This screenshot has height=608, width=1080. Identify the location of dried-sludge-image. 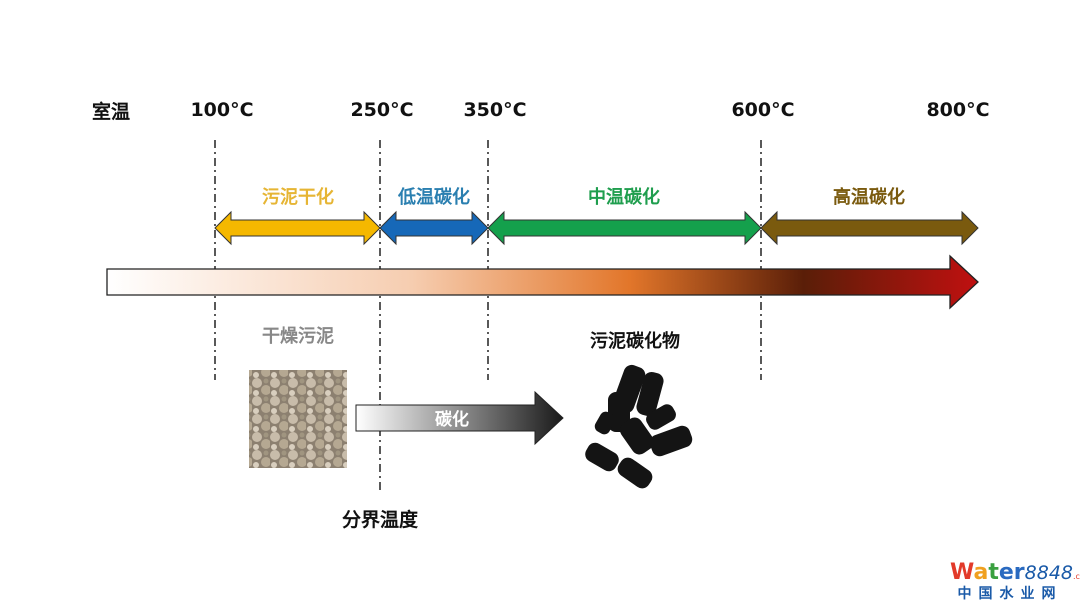
(298, 419).